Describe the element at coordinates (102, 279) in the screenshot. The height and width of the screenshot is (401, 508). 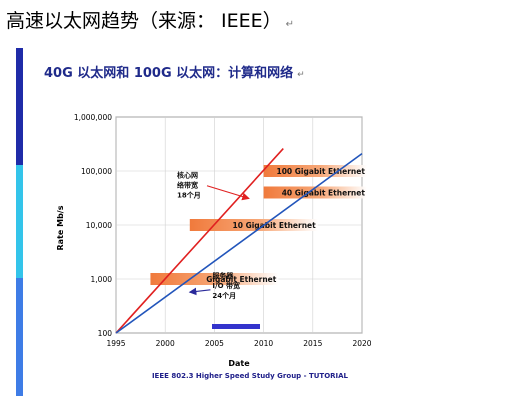
I see `y-tick-label: 1,000` at that location.